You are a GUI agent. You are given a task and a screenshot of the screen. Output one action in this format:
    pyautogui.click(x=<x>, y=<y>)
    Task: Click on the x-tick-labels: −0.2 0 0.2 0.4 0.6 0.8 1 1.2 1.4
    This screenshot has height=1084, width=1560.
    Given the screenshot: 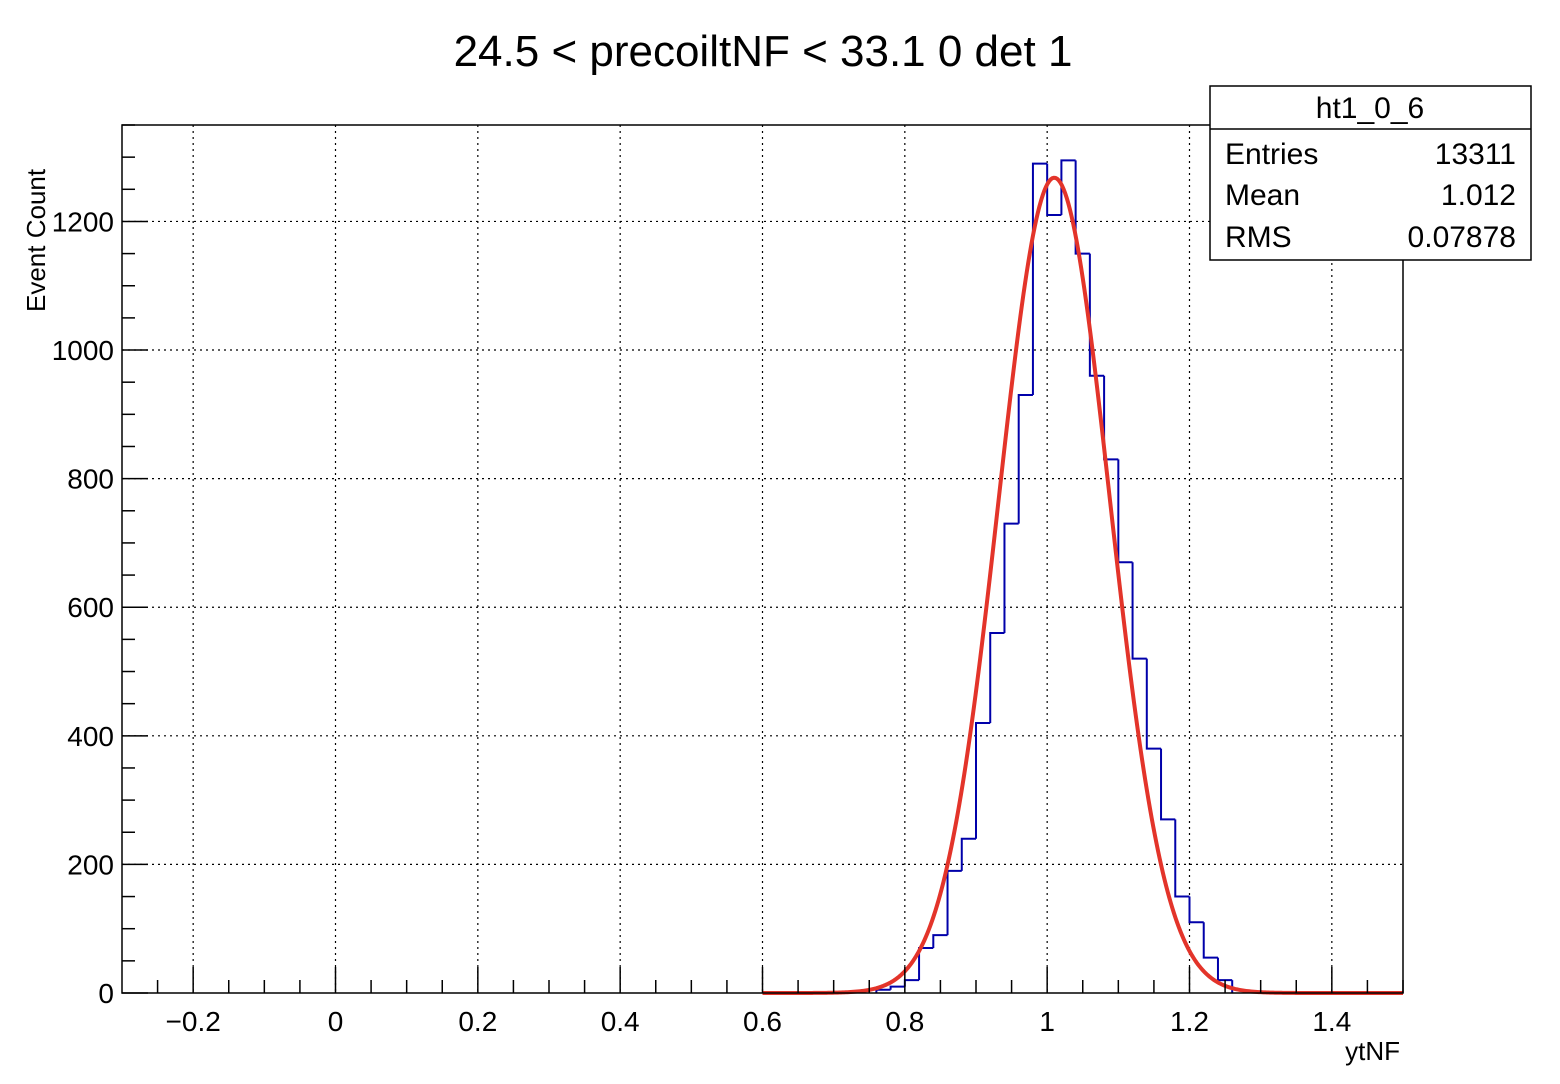 What is the action you would take?
    pyautogui.click(x=759, y=1021)
    